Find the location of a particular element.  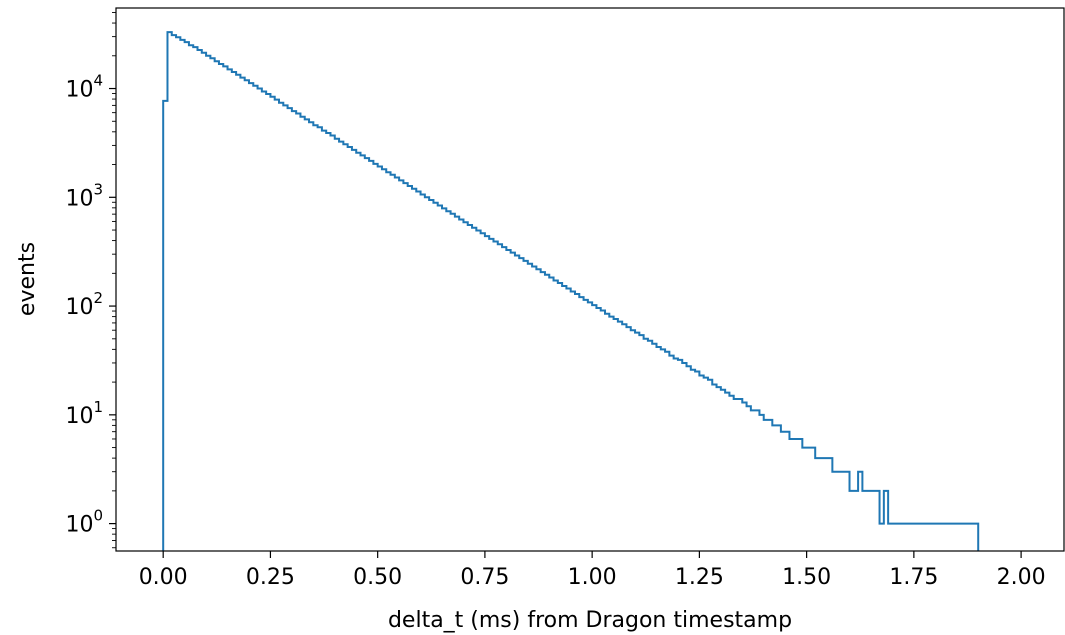

x-tick-label: 0.00 is located at coordinates (163, 577).